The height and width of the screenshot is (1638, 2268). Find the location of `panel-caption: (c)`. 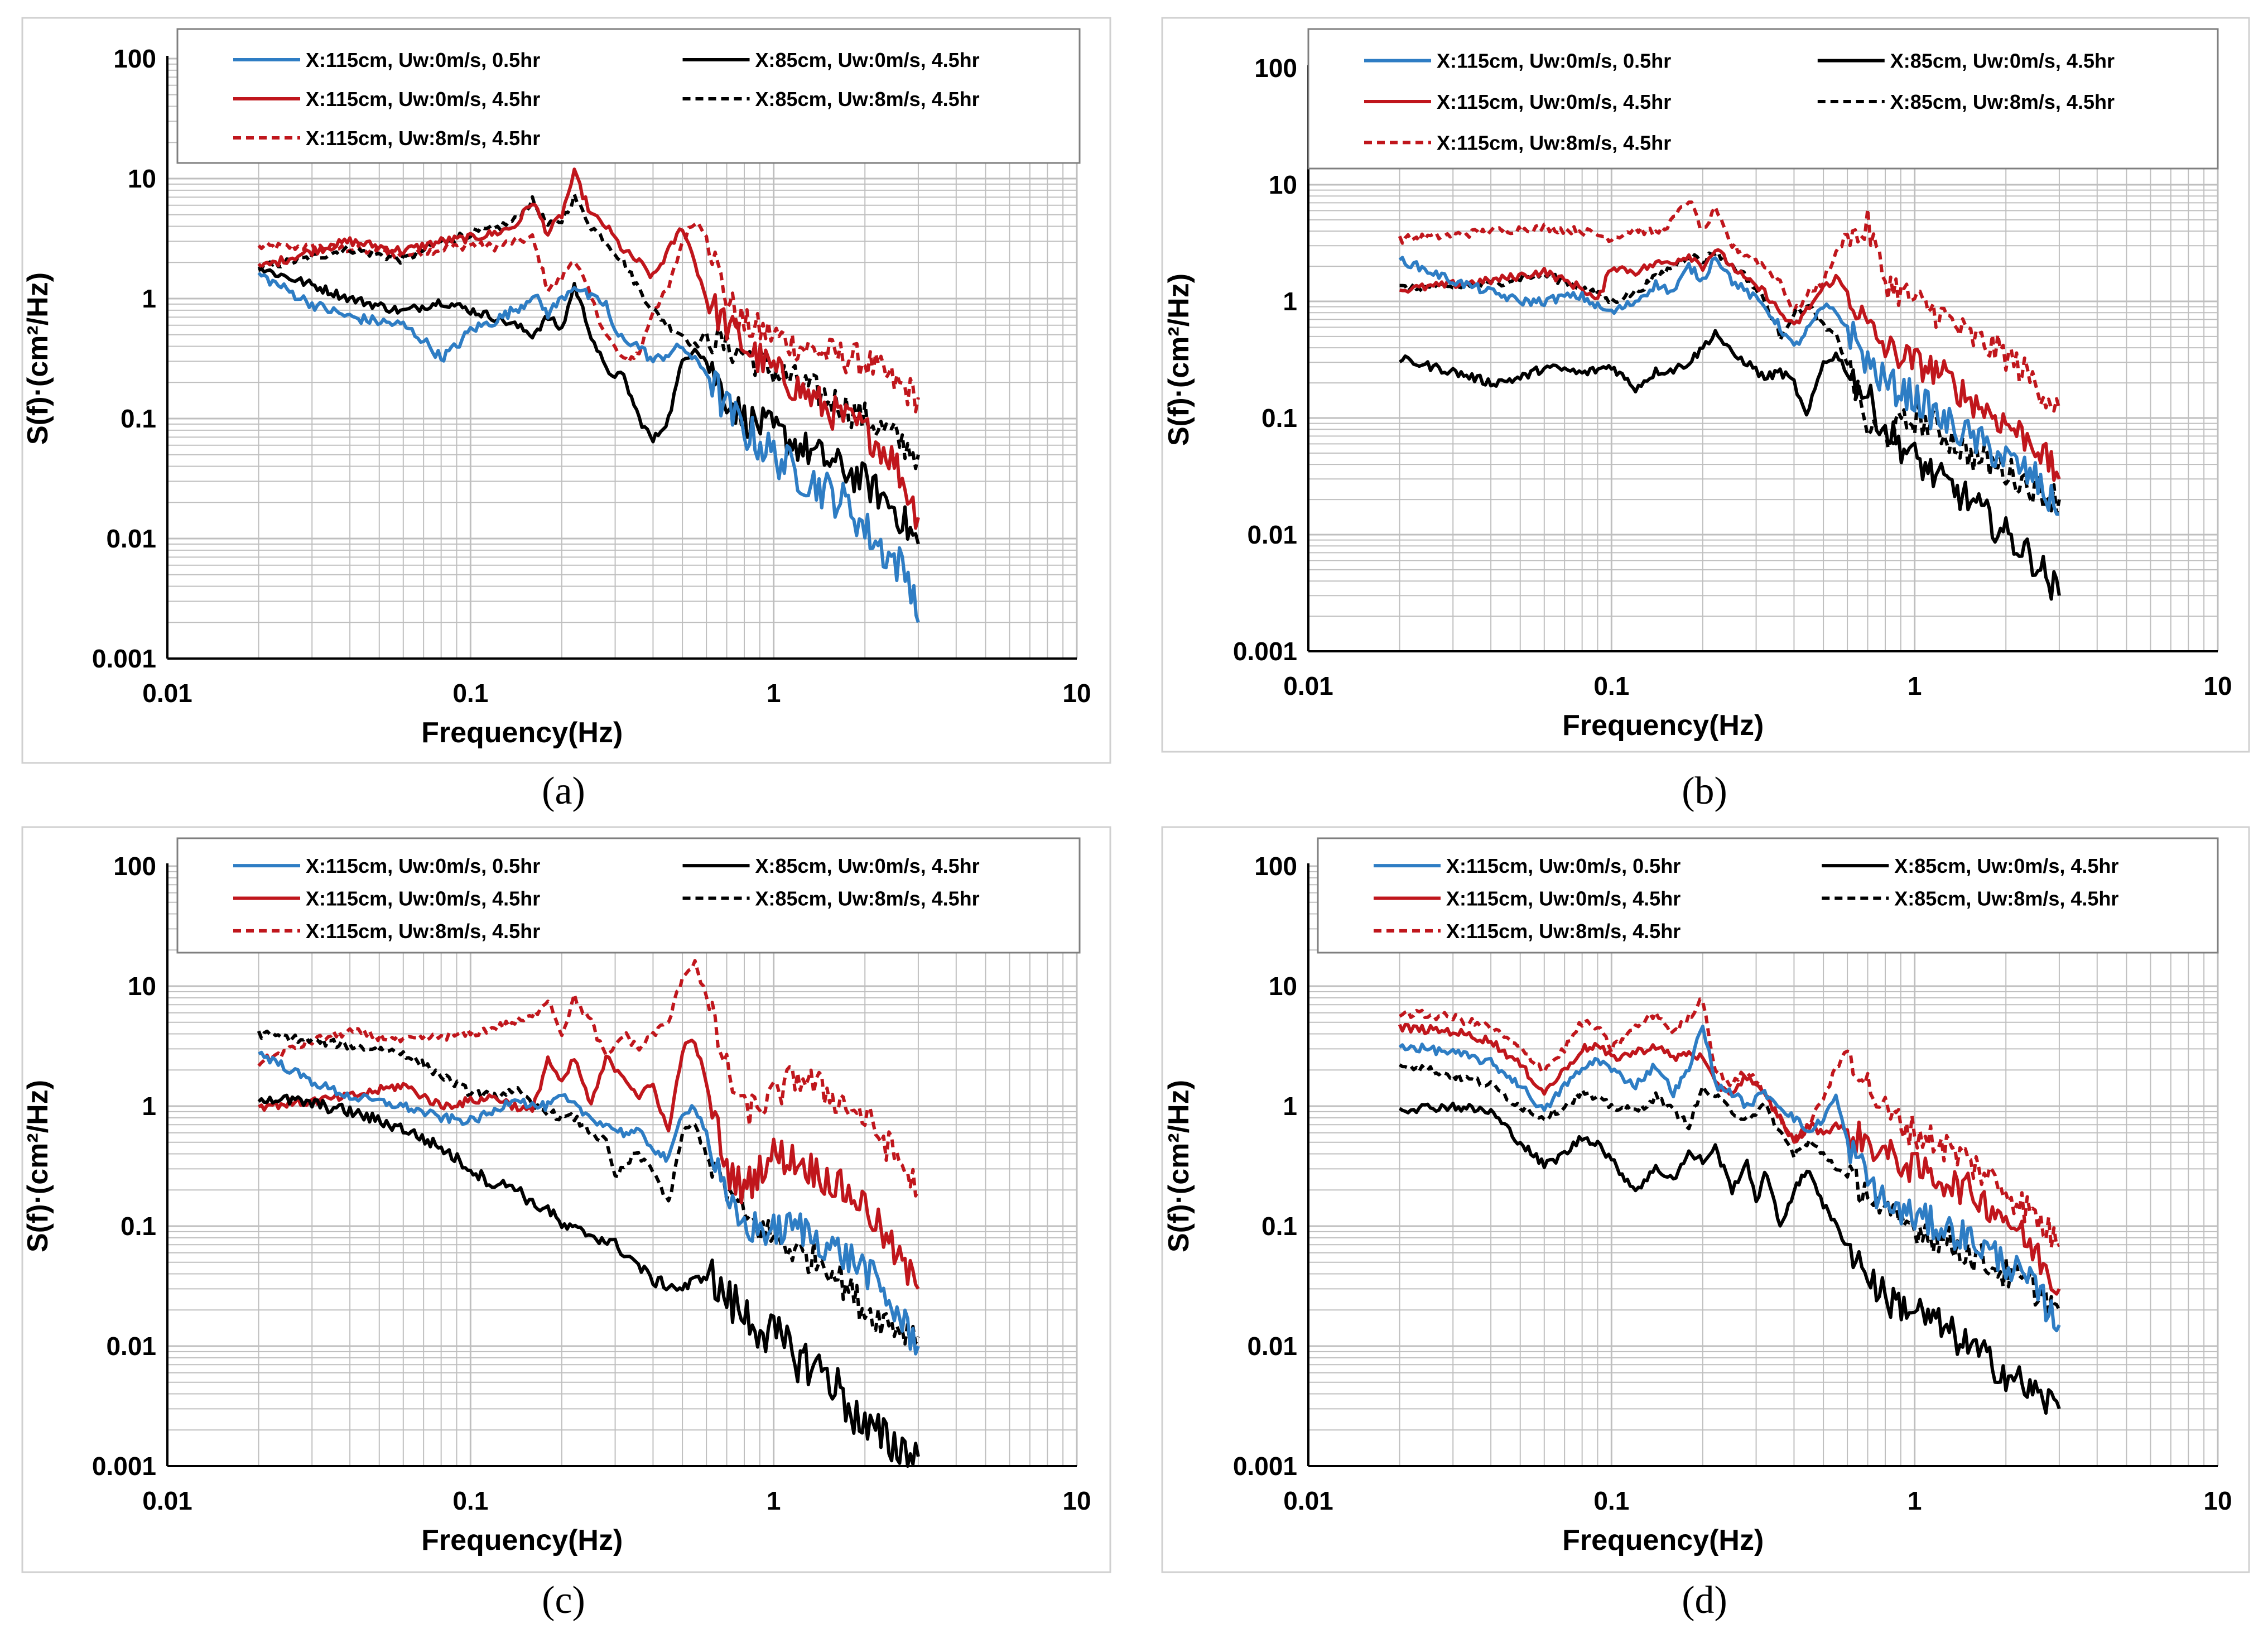

panel-caption: (c) is located at coordinates (563, 1600).